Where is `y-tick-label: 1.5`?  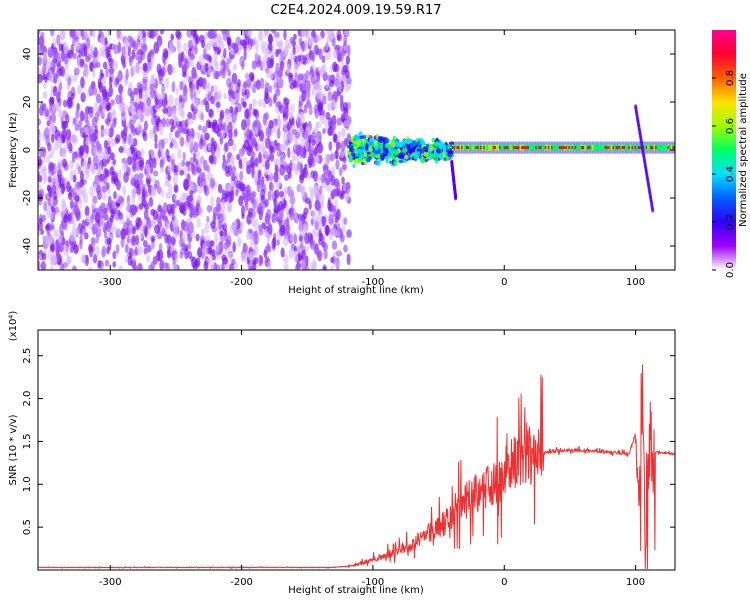
y-tick-label: 1.5 is located at coordinates (27, 441).